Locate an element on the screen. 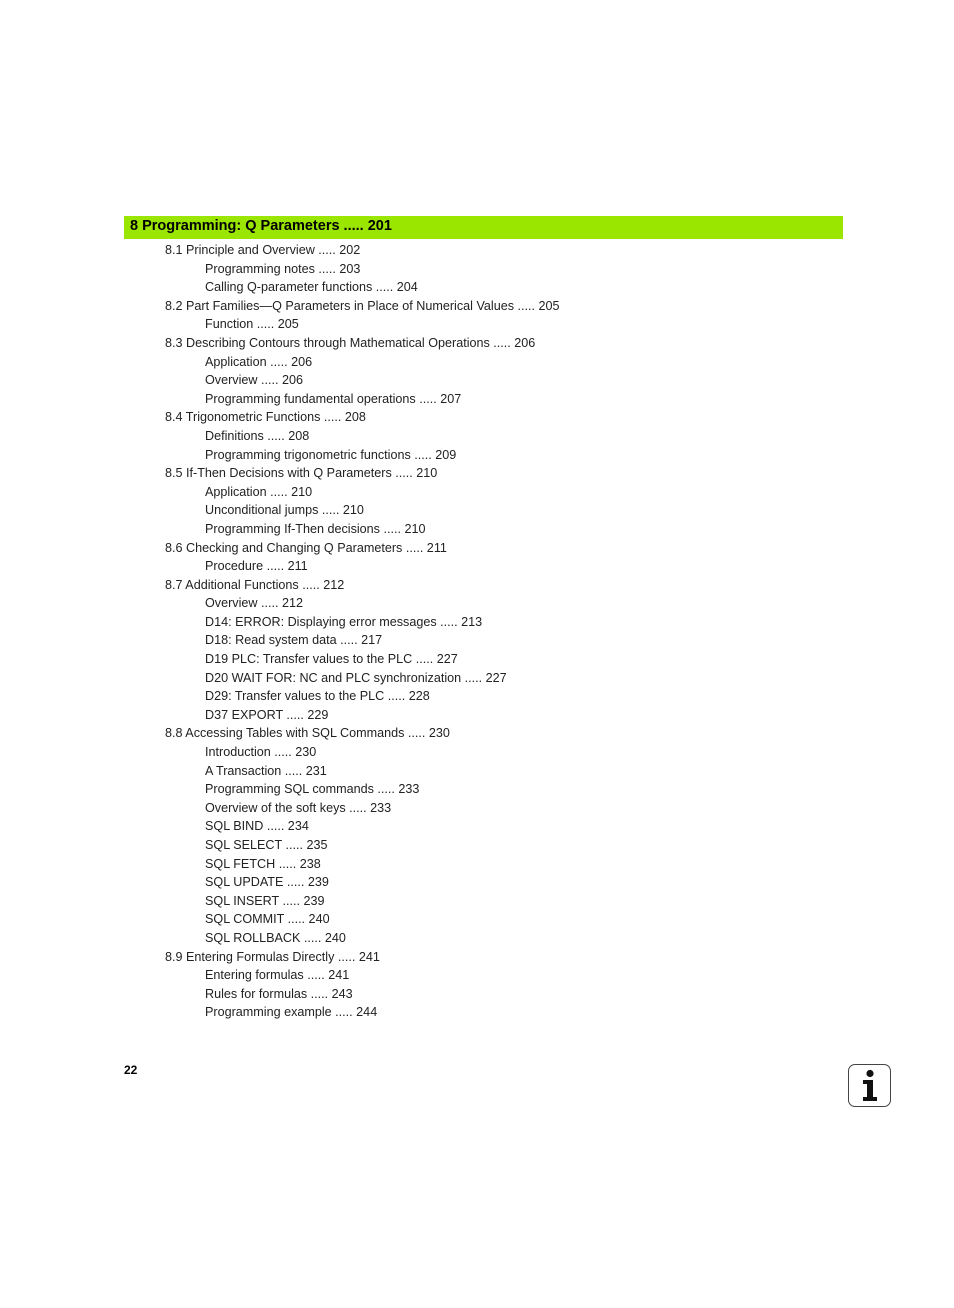  toc-subsection-entry: SQL INSERT ..... 239 is located at coordinates (265, 900).